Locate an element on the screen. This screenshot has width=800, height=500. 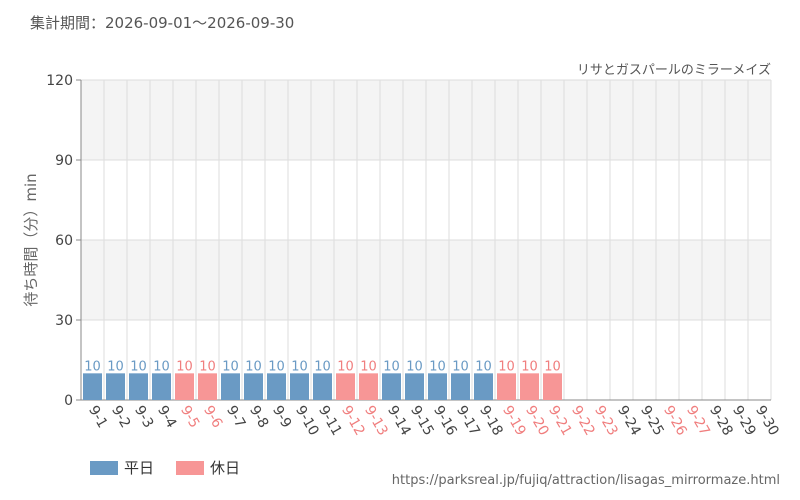
x-tick-label: 9-26 is located at coordinates (675, 421).